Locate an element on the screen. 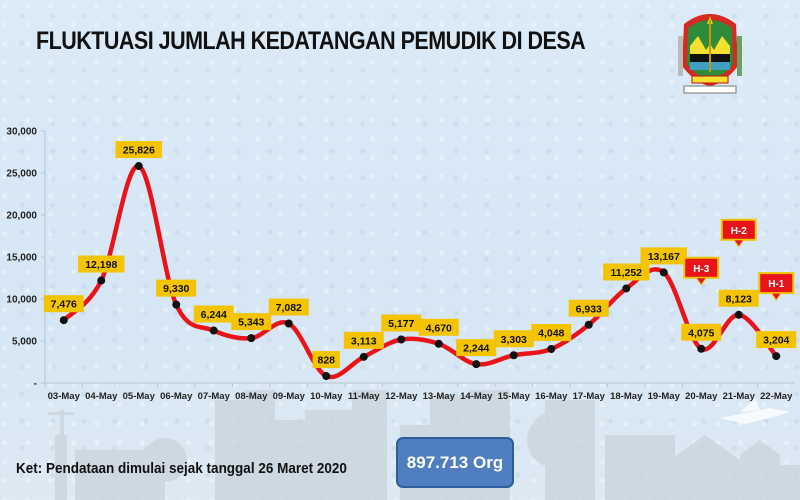 The height and width of the screenshot is (500, 800). svg-text: H-3 is located at coordinates (701, 269).